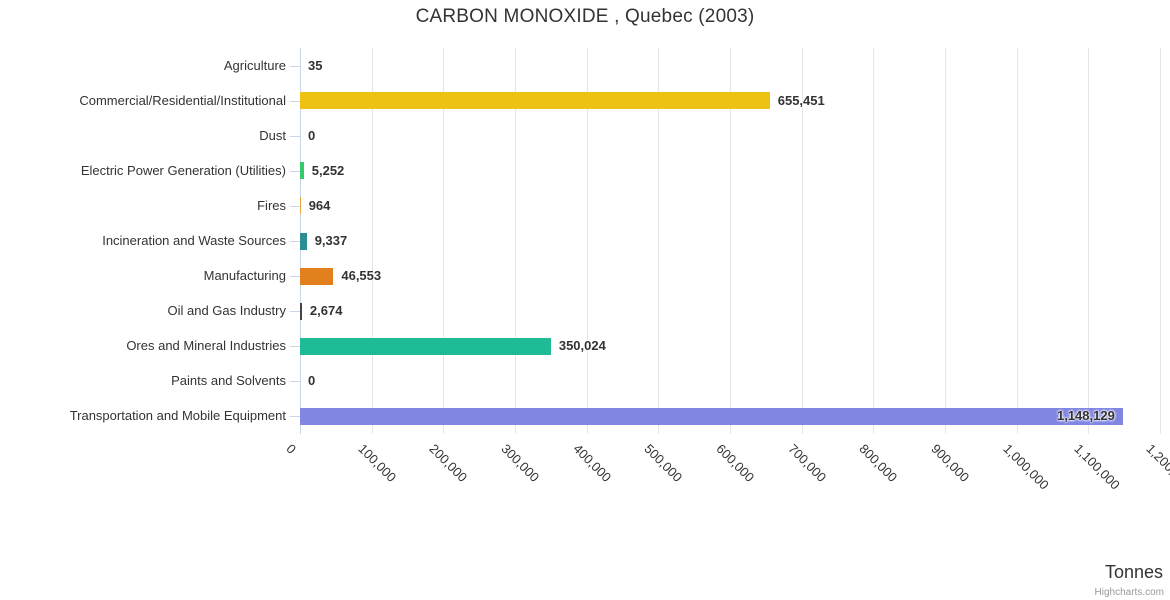 This screenshot has height=600, width=1170. I want to click on value-label-manufacturing: 46,553, so click(361, 275).